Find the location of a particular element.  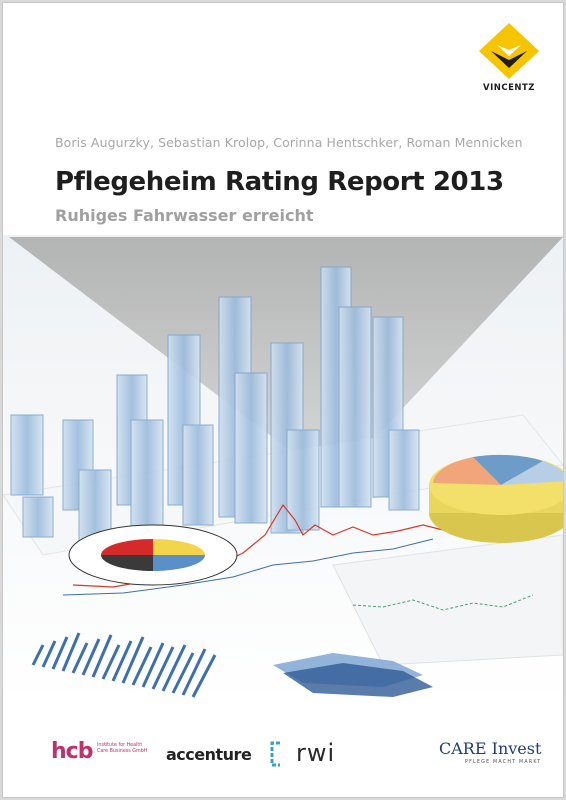

area-chart is located at coordinates (353, 675).